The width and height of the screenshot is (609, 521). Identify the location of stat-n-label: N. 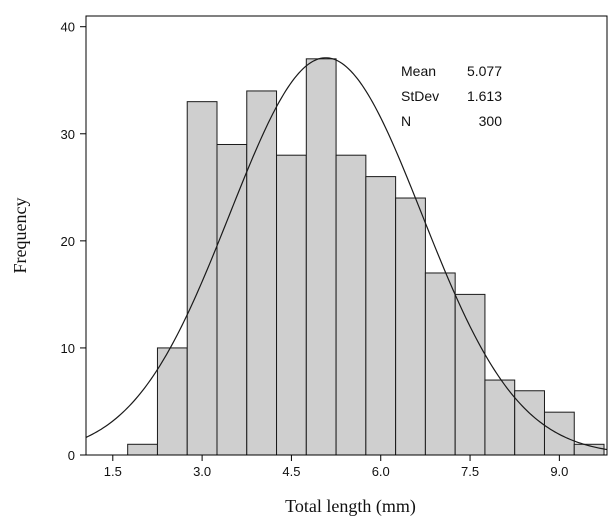
(406, 121).